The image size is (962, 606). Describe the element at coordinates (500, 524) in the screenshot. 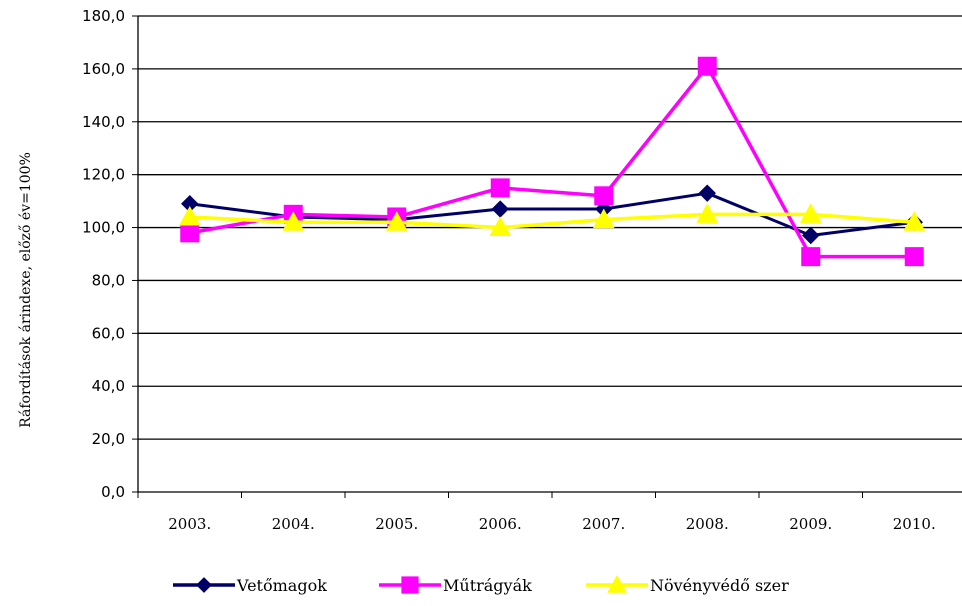

I see `x-tick-label: 2006.` at that location.